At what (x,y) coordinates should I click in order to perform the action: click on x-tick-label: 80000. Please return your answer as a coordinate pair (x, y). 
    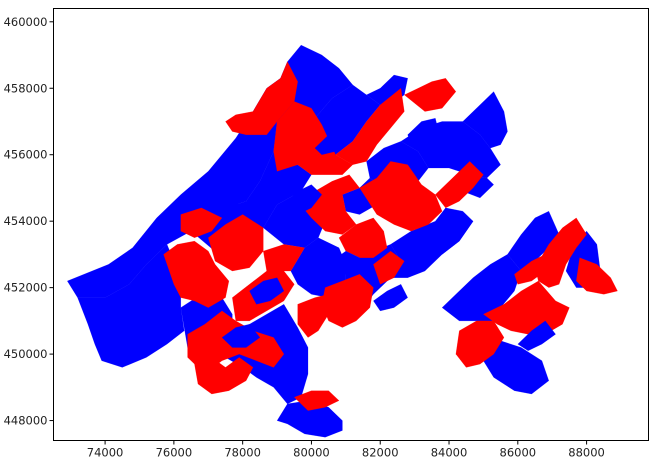
    Looking at the image, I should click on (311, 453).